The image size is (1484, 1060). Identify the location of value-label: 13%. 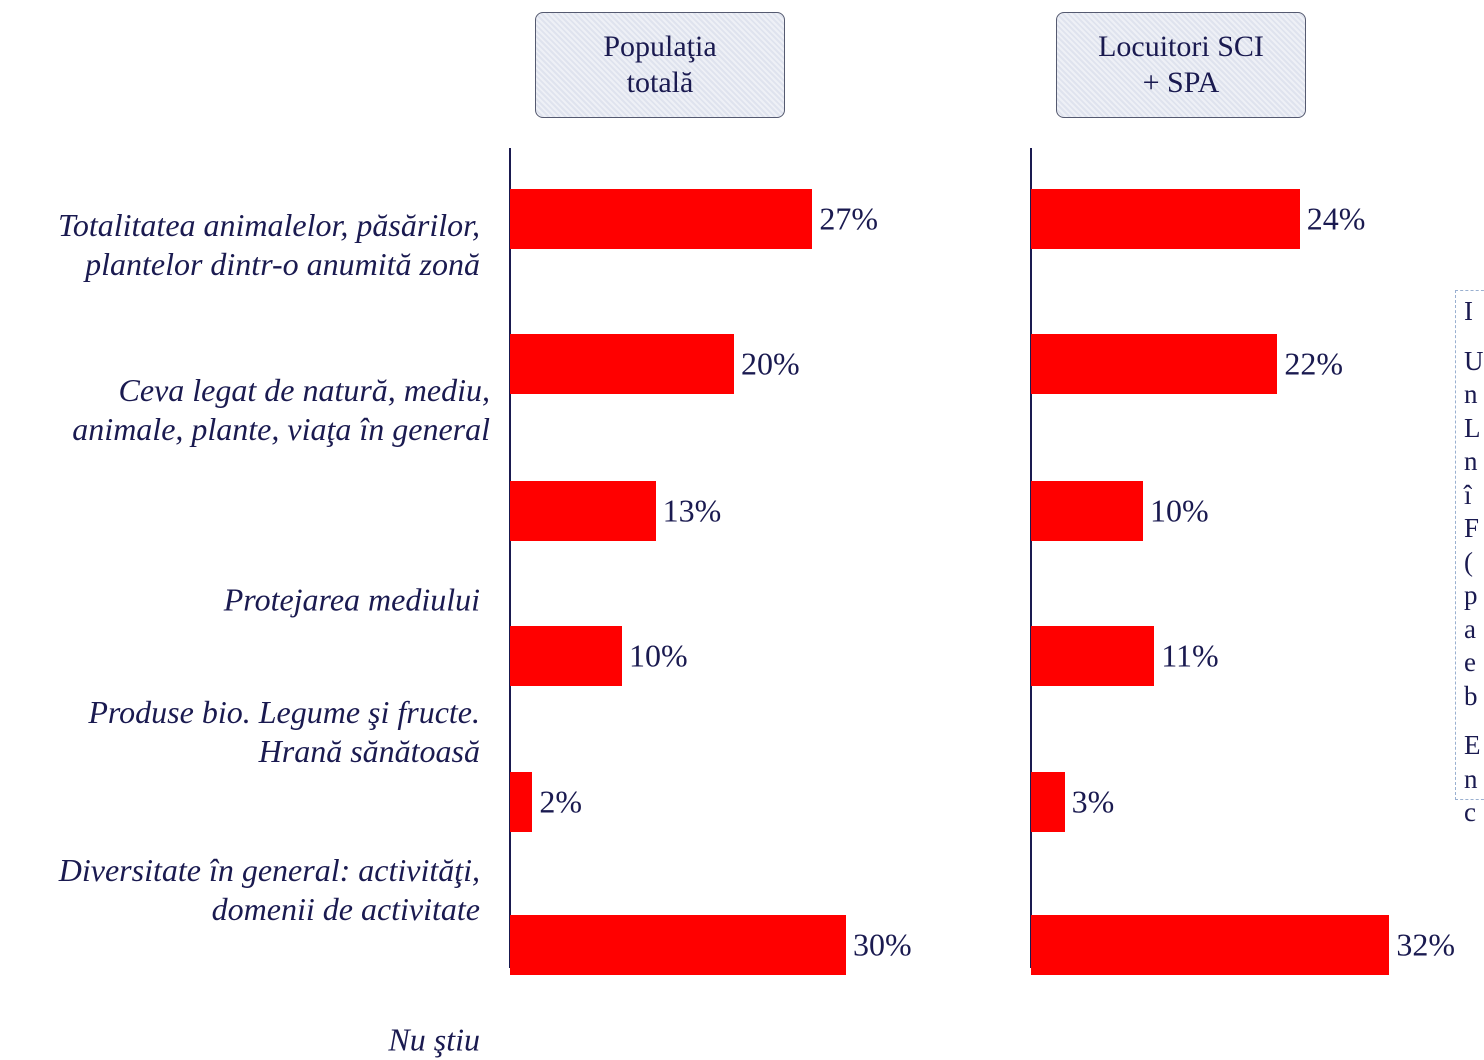
(692, 510).